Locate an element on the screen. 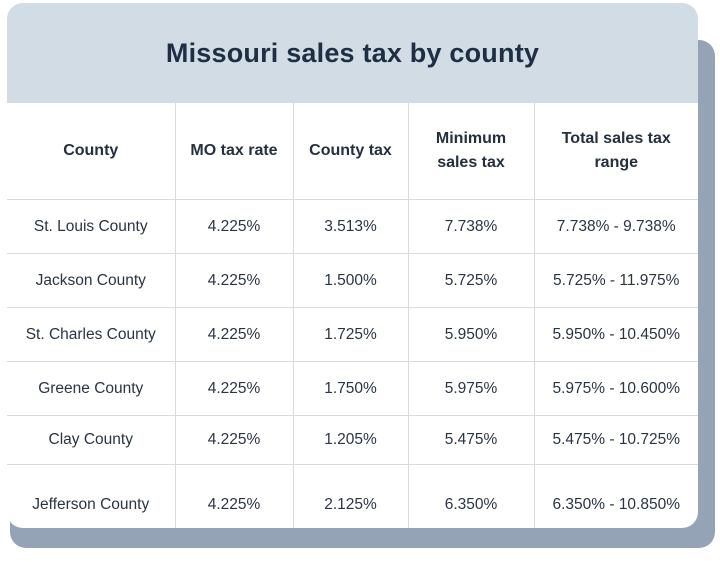 The image size is (720, 568). column-header: Minimum sales tax is located at coordinates (471, 151).